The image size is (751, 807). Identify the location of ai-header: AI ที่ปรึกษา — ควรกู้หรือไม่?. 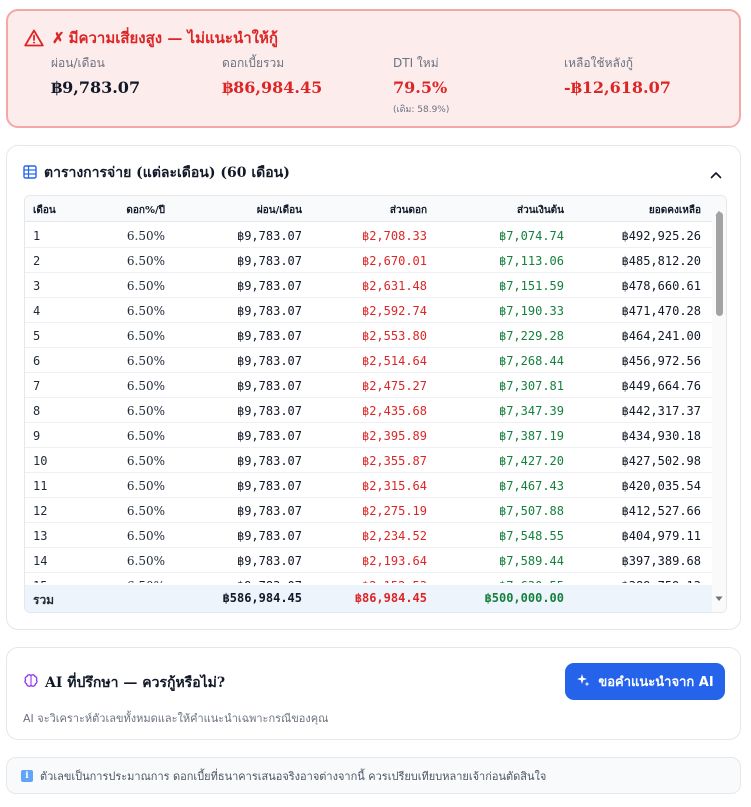
(124, 683).